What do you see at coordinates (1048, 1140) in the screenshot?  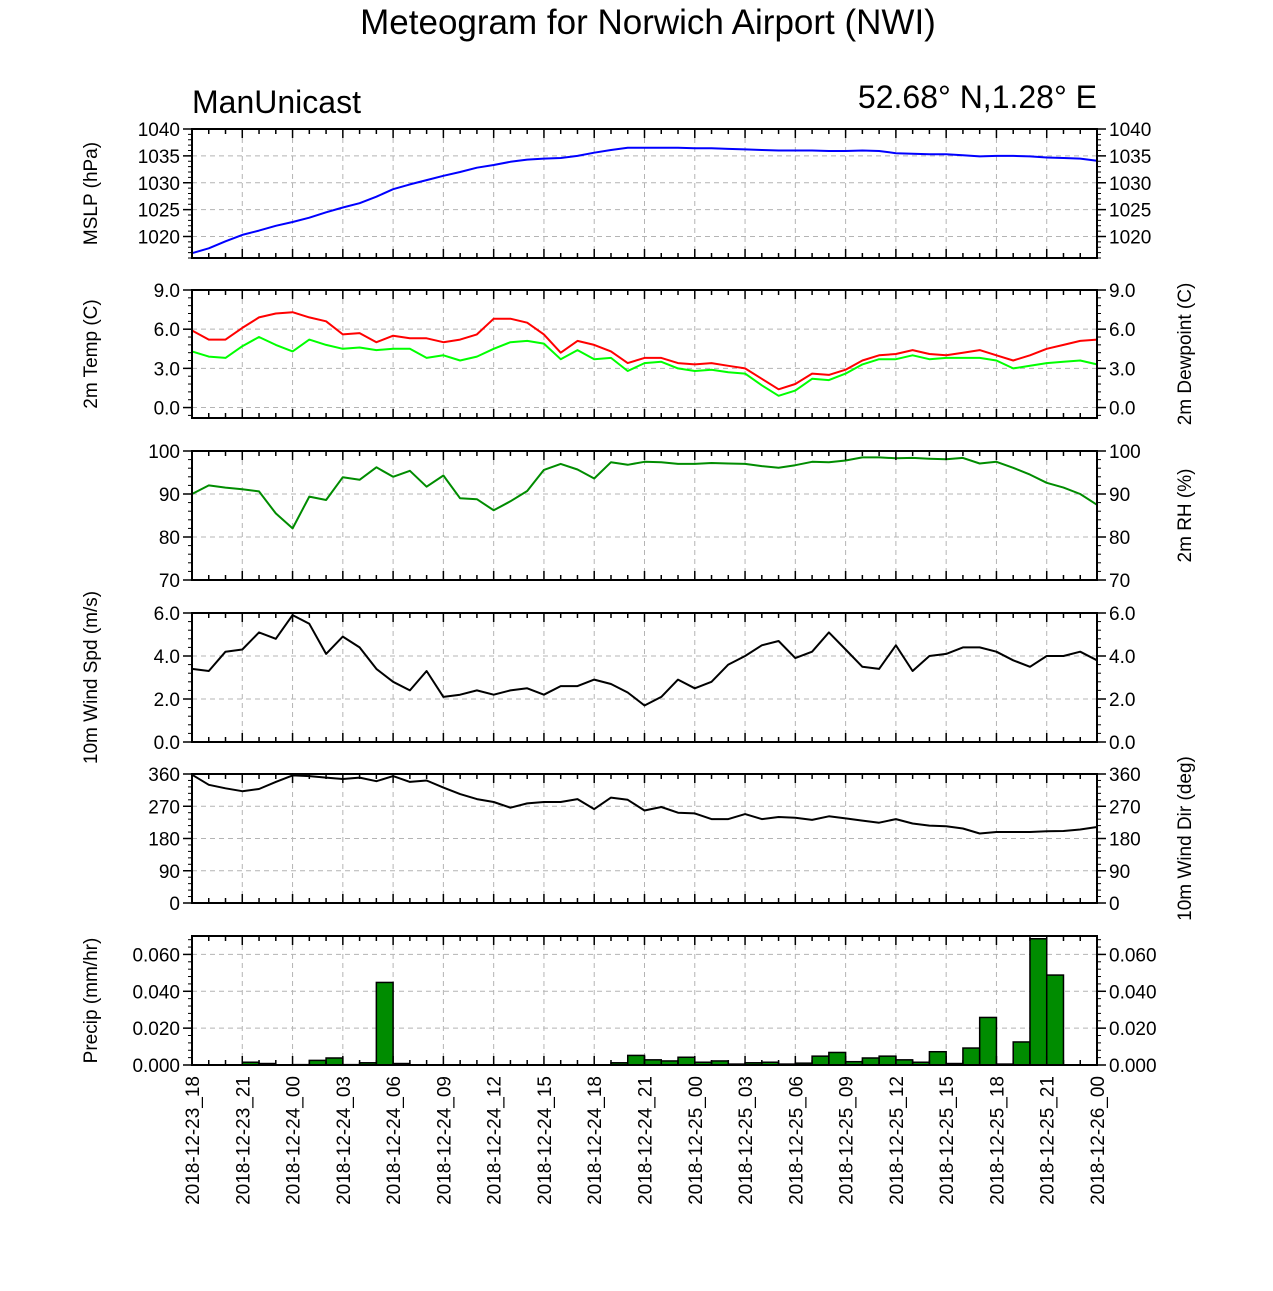 I see `x-tick-label: 2018-12-25_21` at bounding box center [1048, 1140].